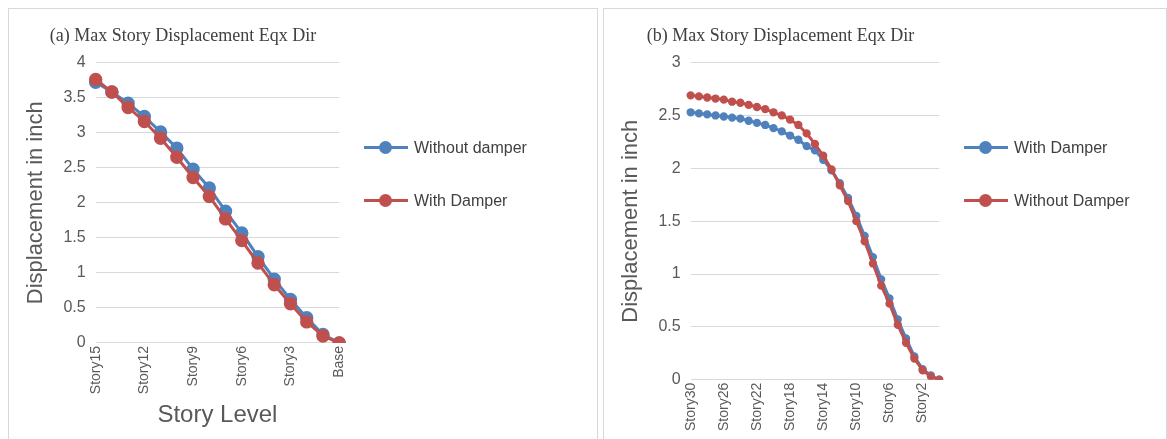  Describe the element at coordinates (1072, 201) in the screenshot. I see `legend-label: Without Damper` at that location.